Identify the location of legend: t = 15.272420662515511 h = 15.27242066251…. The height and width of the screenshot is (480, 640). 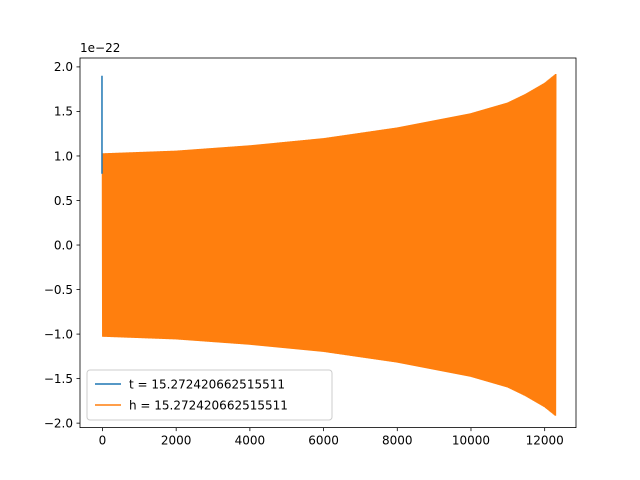
(209, 395).